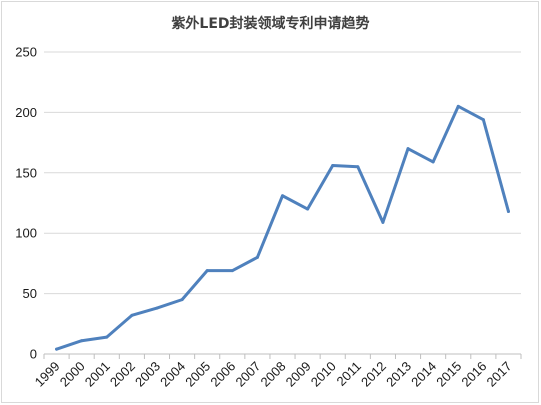  What do you see at coordinates (247, 374) in the screenshot?
I see `x-tick-label: 2007` at bounding box center [247, 374].